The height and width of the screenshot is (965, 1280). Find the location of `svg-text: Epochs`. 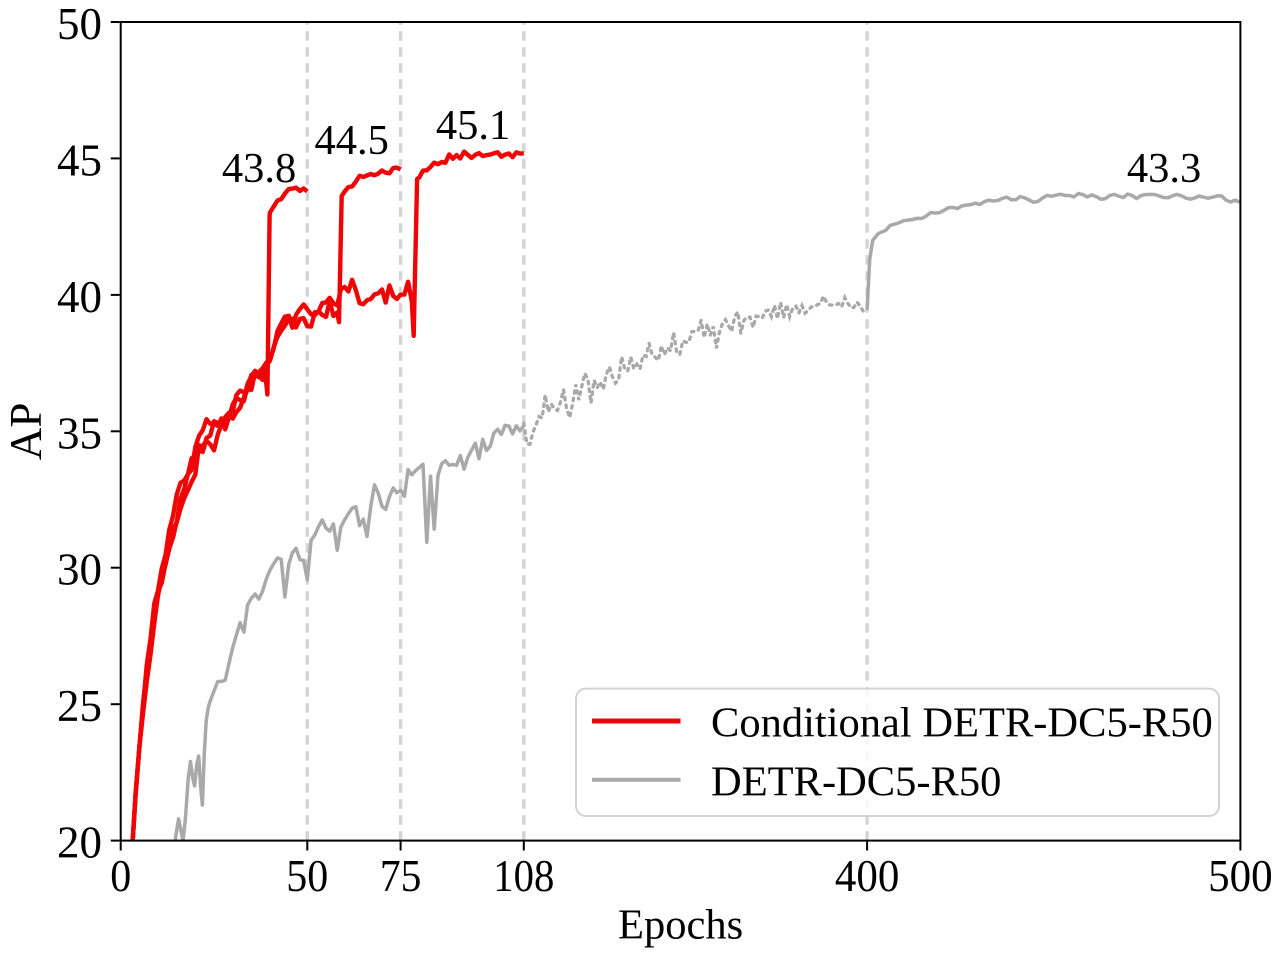

svg-text: Epochs is located at coordinates (680, 925).